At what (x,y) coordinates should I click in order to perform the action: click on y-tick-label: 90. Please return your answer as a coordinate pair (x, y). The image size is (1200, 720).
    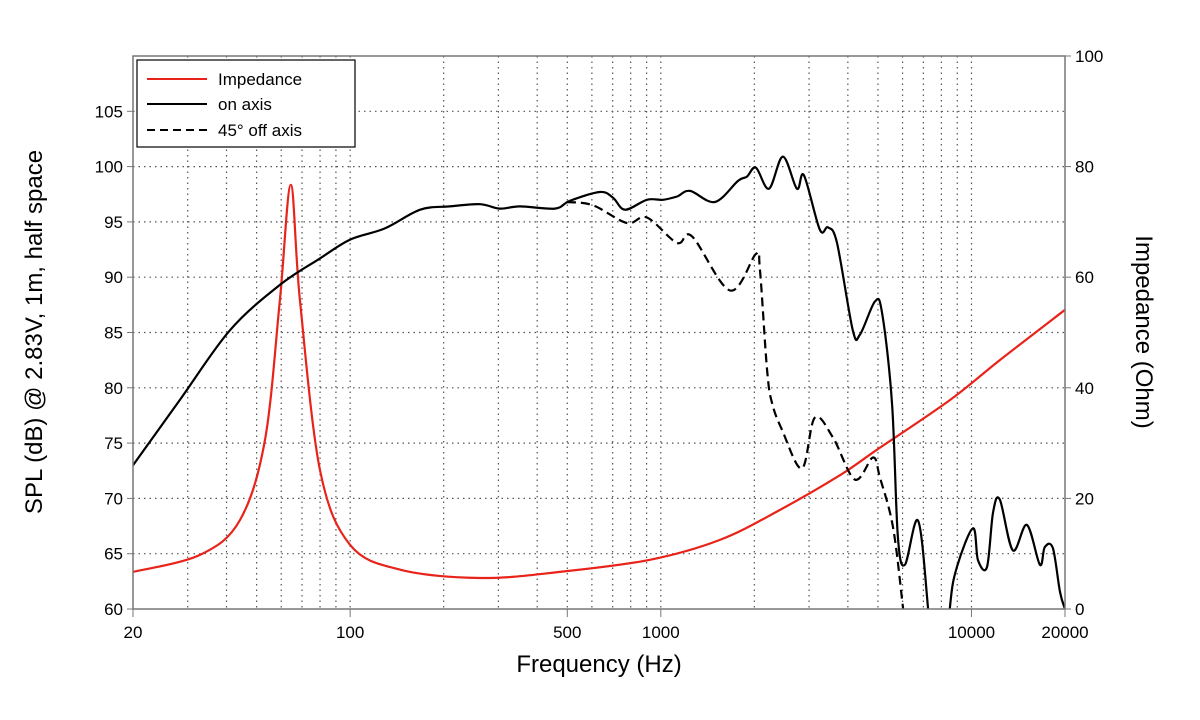
    Looking at the image, I should click on (113, 277).